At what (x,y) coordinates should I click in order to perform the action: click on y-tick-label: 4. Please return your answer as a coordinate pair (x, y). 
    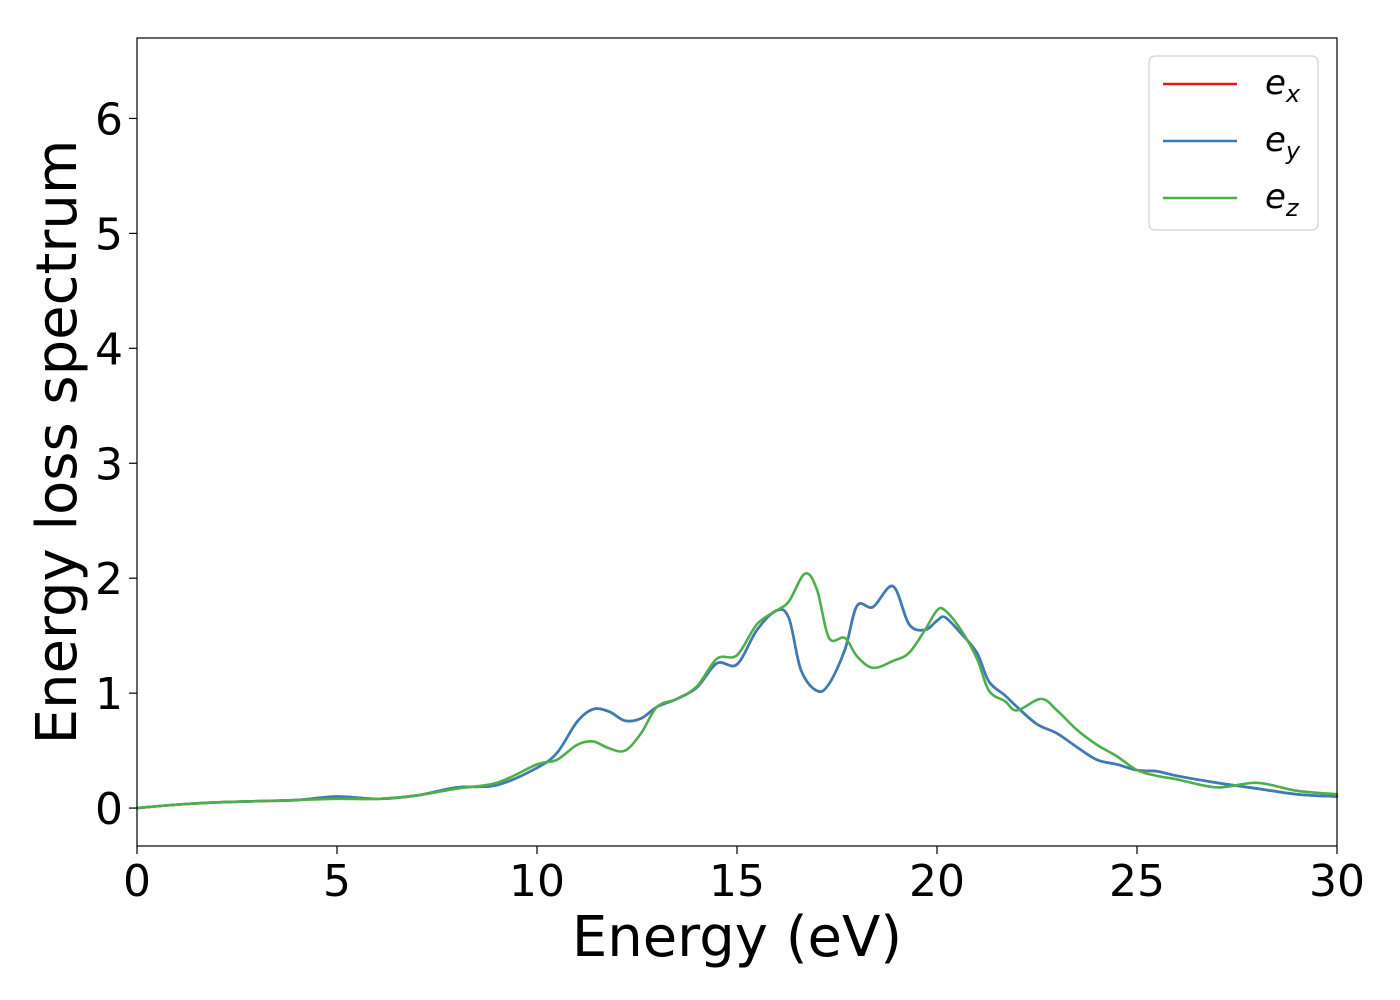
    Looking at the image, I should click on (109, 349).